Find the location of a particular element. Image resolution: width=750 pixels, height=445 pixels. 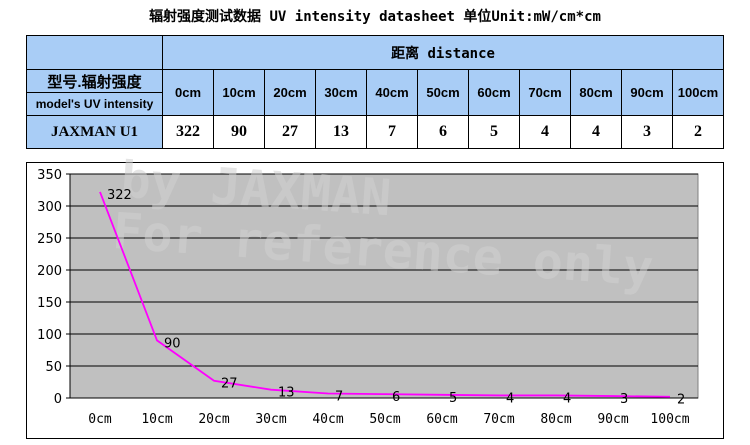

distance-cell: 10cm is located at coordinates (239, 92).